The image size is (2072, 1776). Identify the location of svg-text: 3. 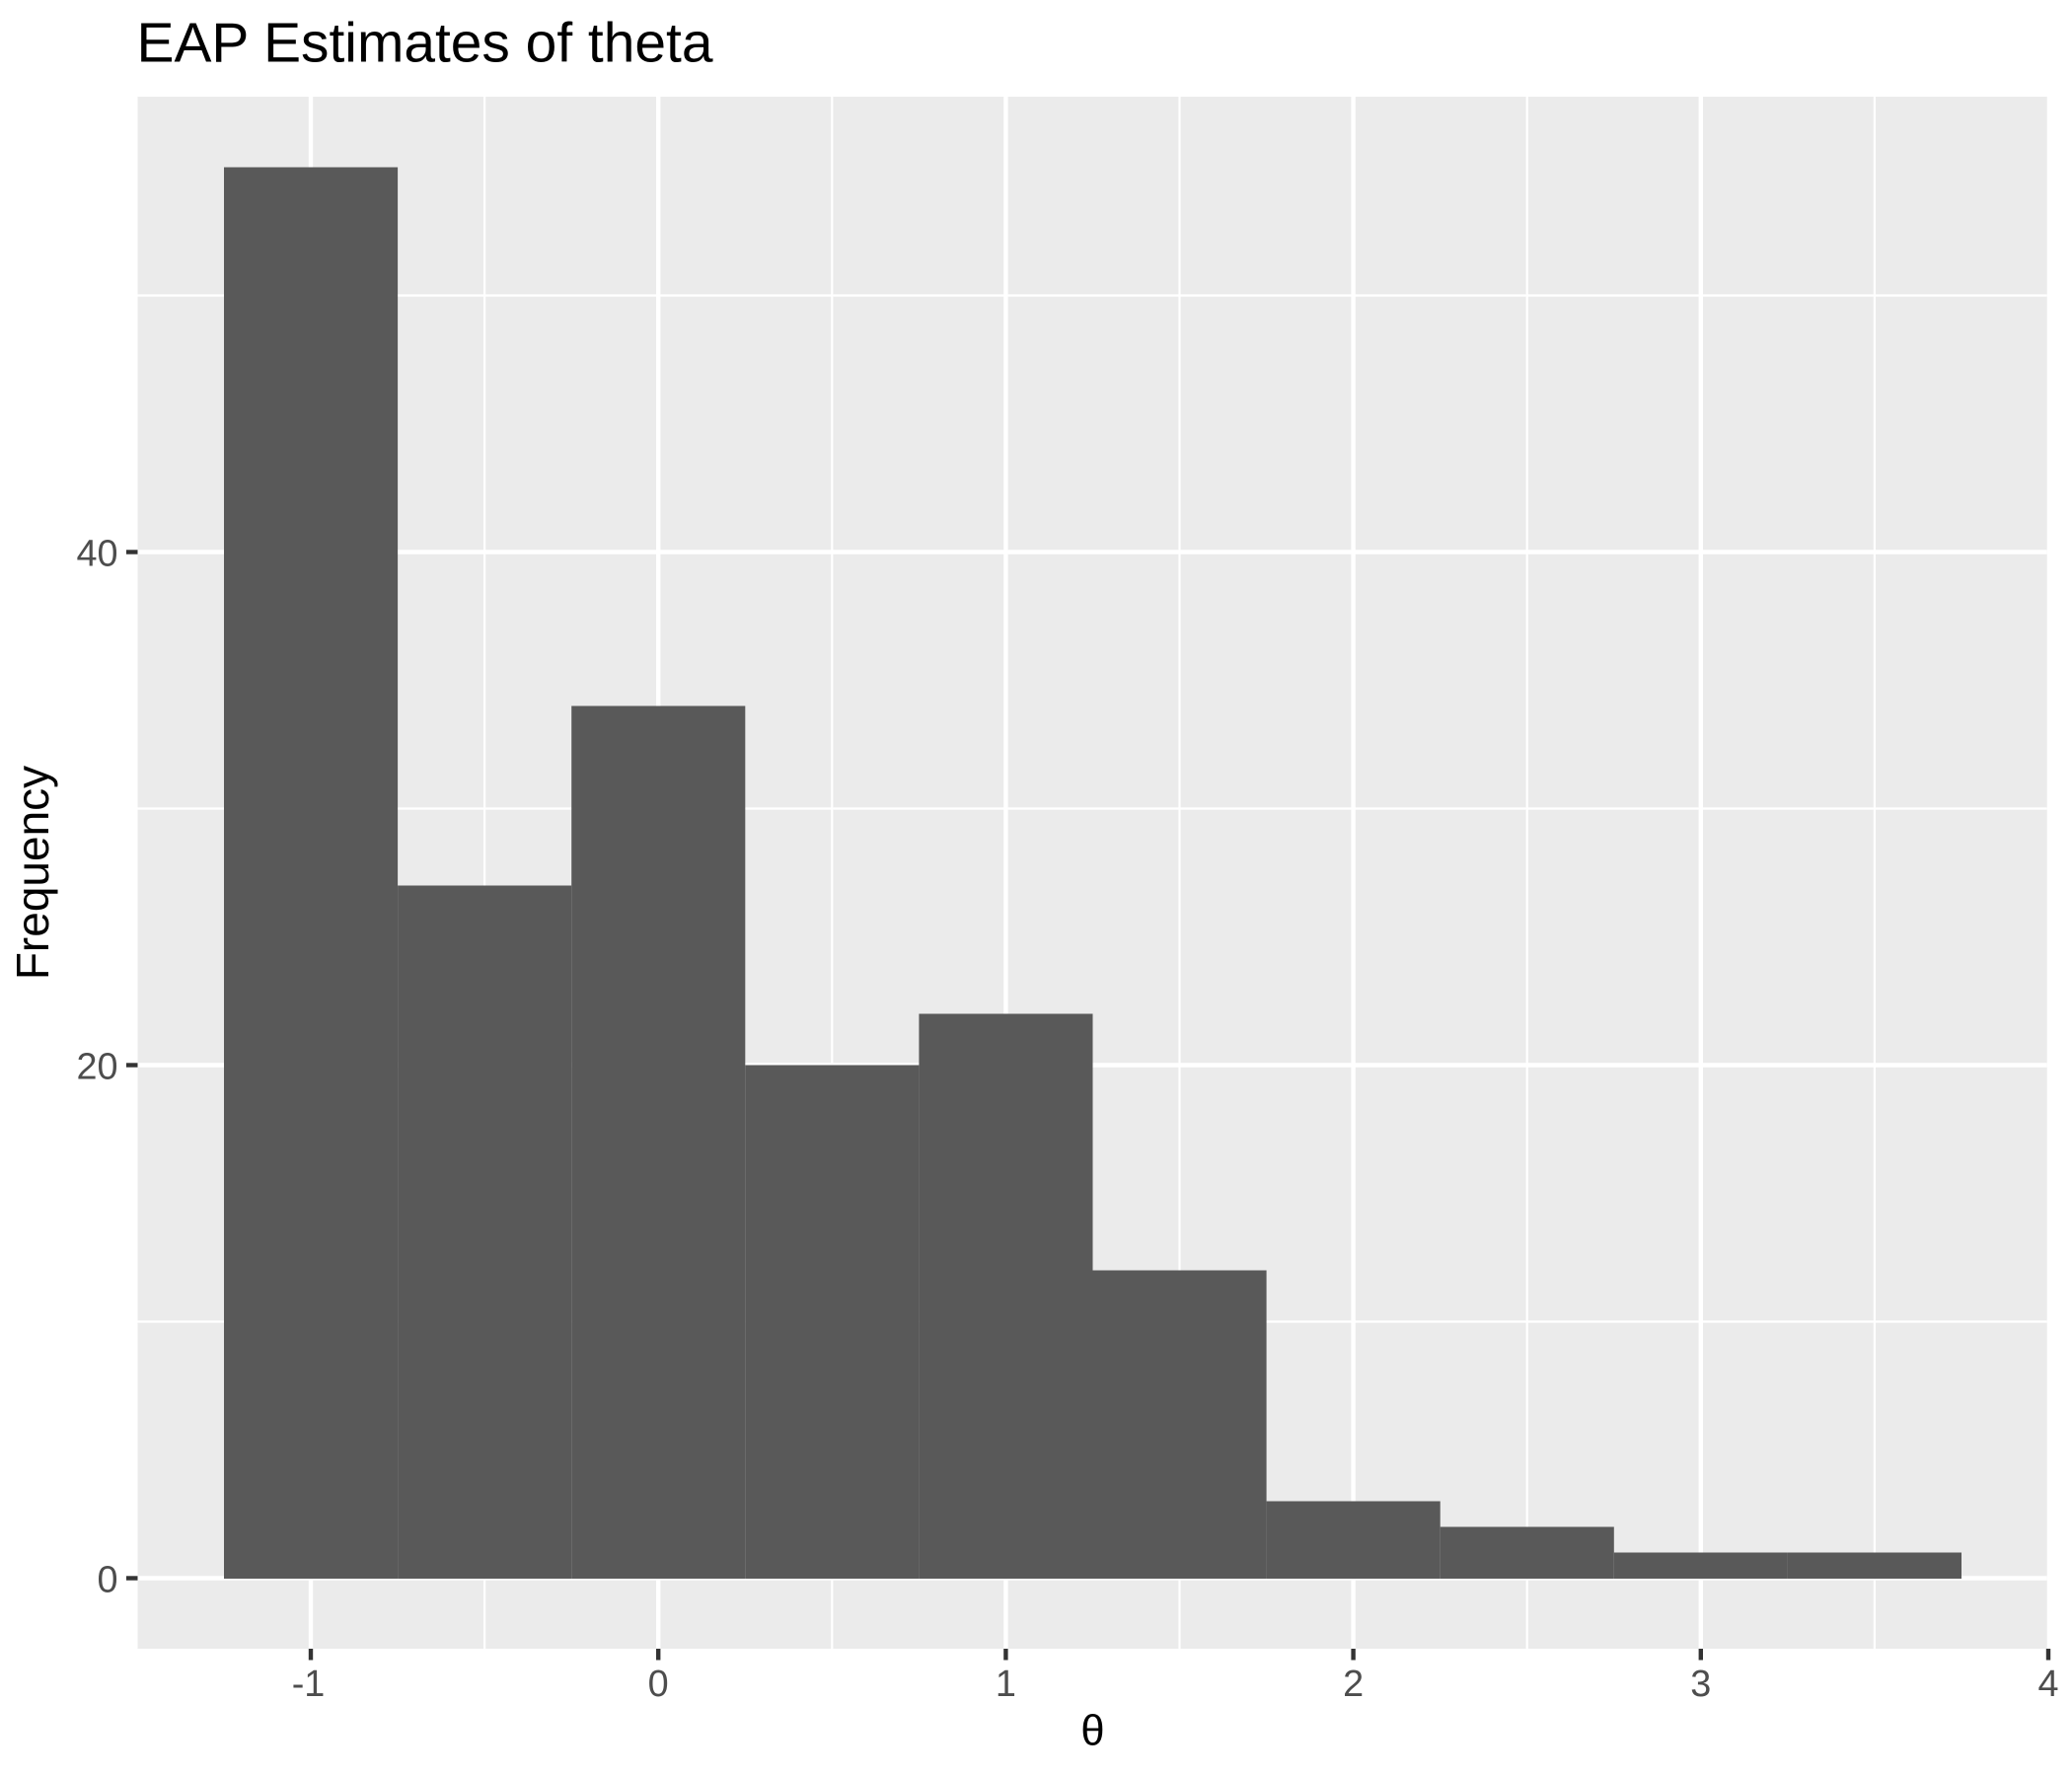
(1700, 1684).